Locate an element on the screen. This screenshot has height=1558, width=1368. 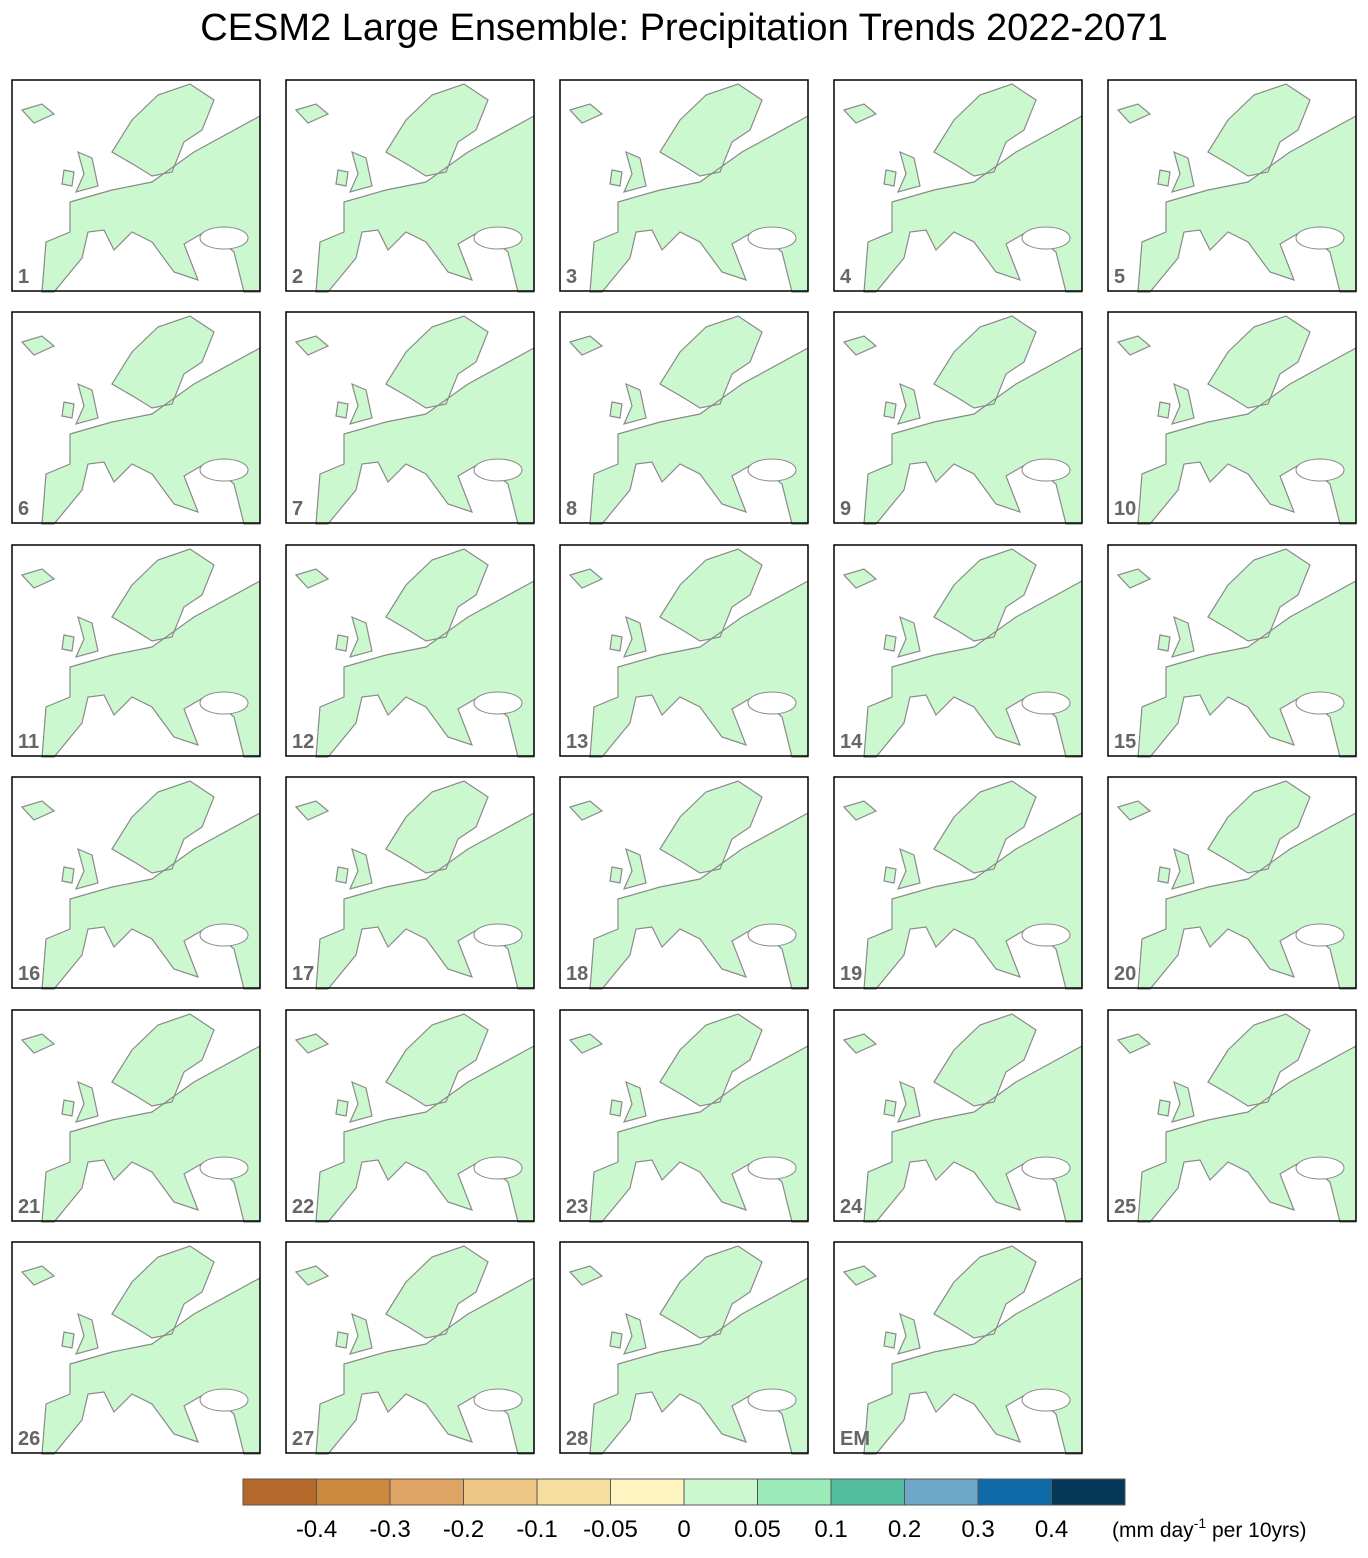
map-panel: 10 is located at coordinates (1232, 418).